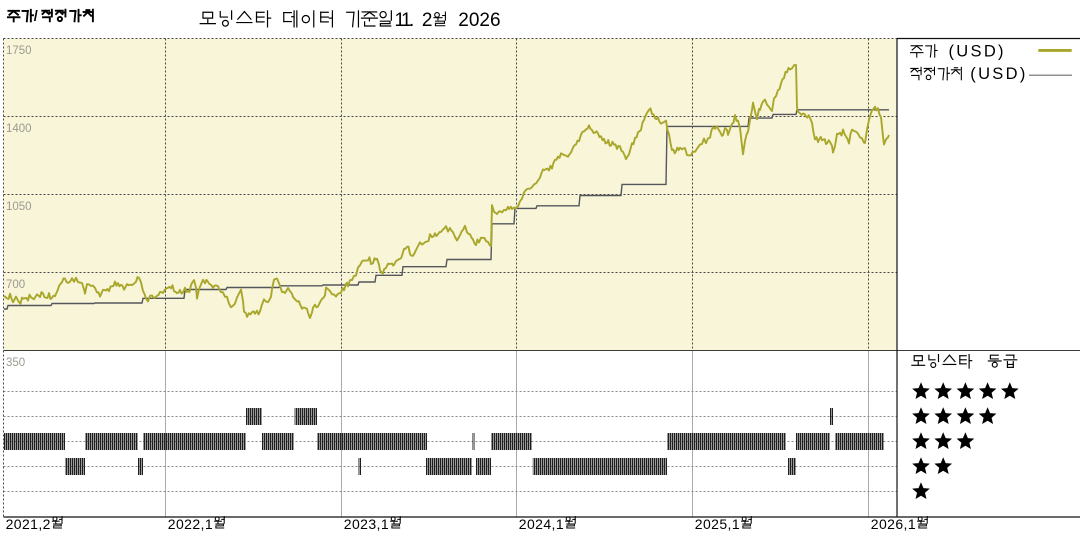  I want to click on svg-text: 2021,2, so click(28, 524).